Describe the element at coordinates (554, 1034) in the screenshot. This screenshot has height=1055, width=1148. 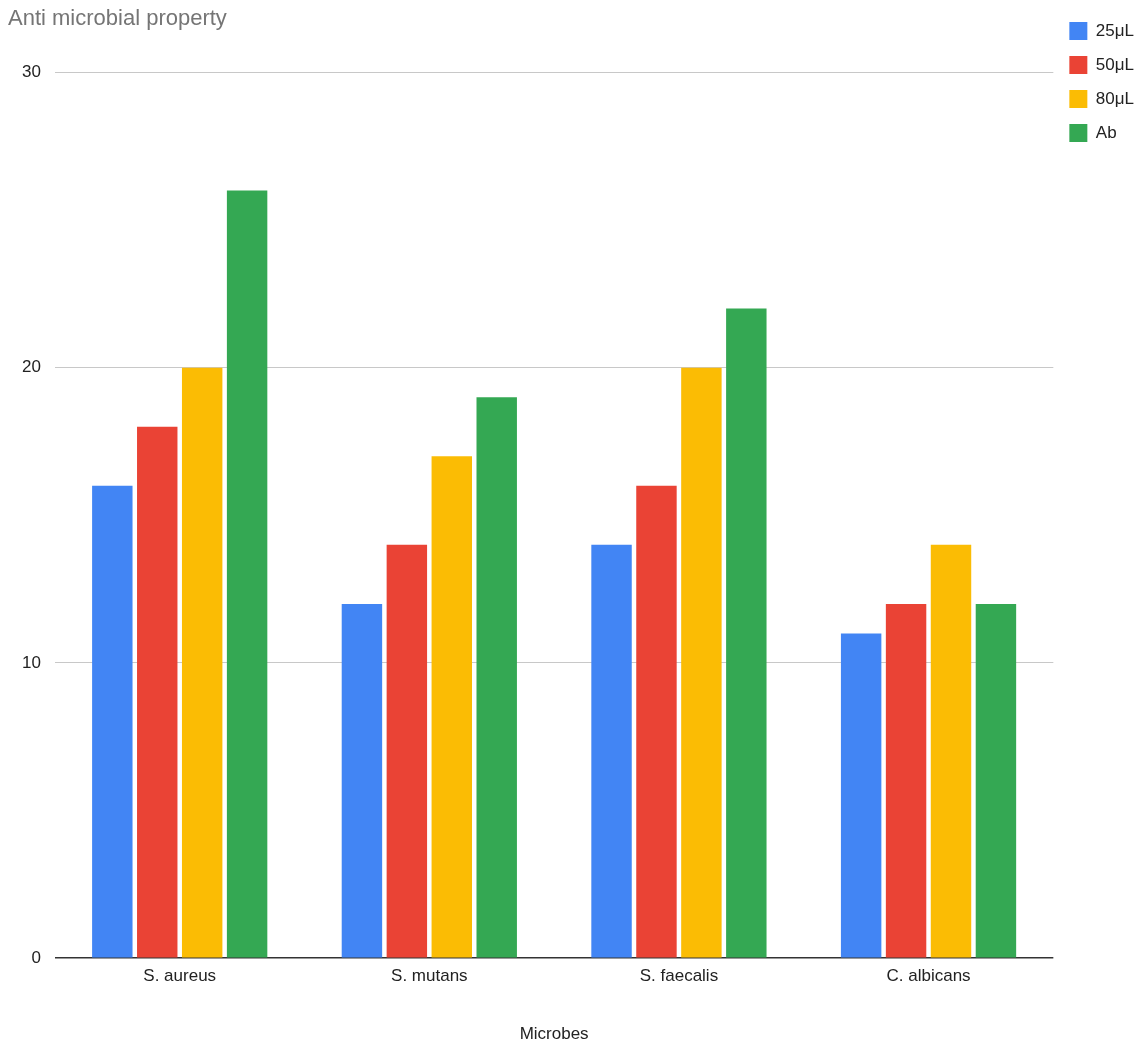
I see `x-axis-title: Microbes` at that location.